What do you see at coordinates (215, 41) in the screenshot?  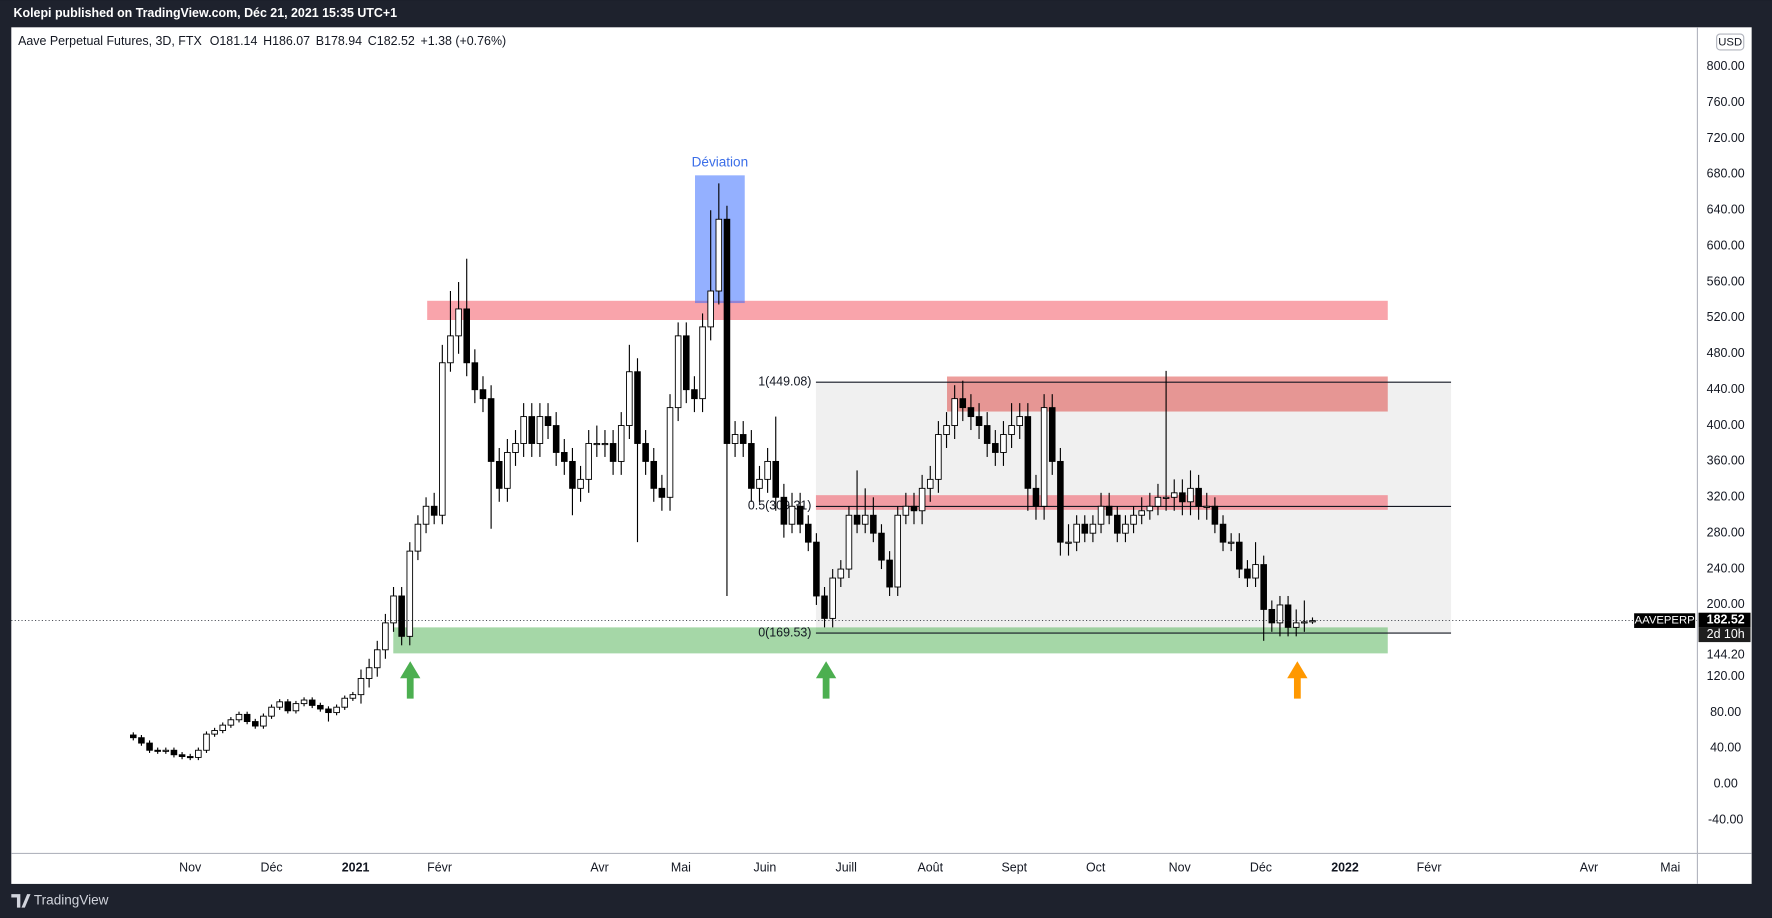 I see `ohlc-key: O` at bounding box center [215, 41].